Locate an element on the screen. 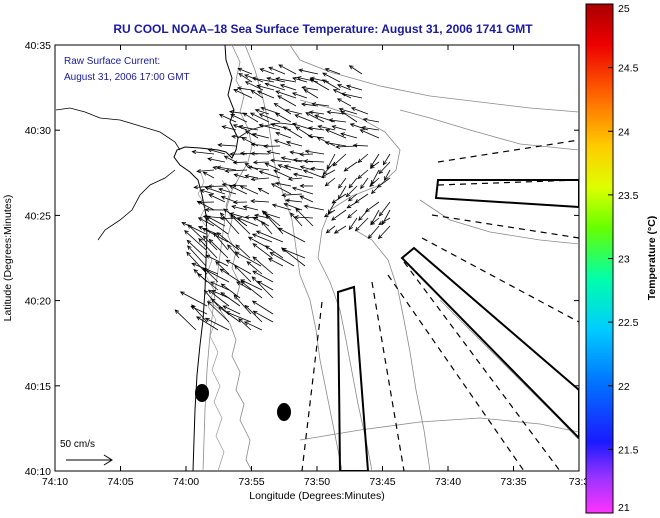 This screenshot has height=518, width=660. colorbar-tick-label: 23 is located at coordinates (624, 260).